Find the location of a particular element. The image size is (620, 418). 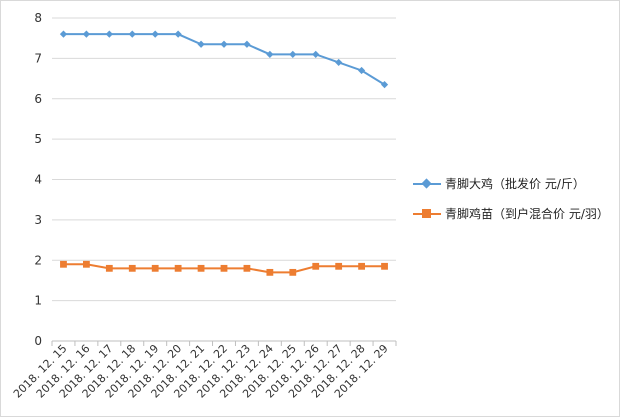

legend-marker-diamond-icon is located at coordinates (426, 183).